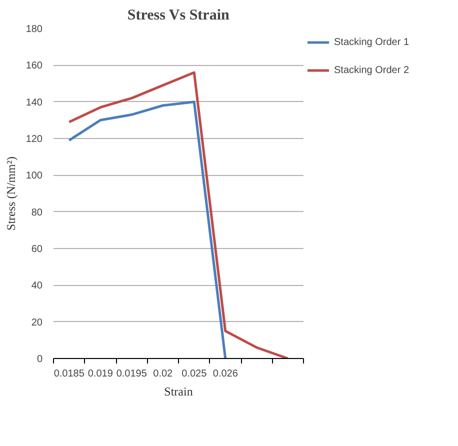 The width and height of the screenshot is (458, 446). I want to click on legend-label: Stacking Order 2, so click(372, 70).